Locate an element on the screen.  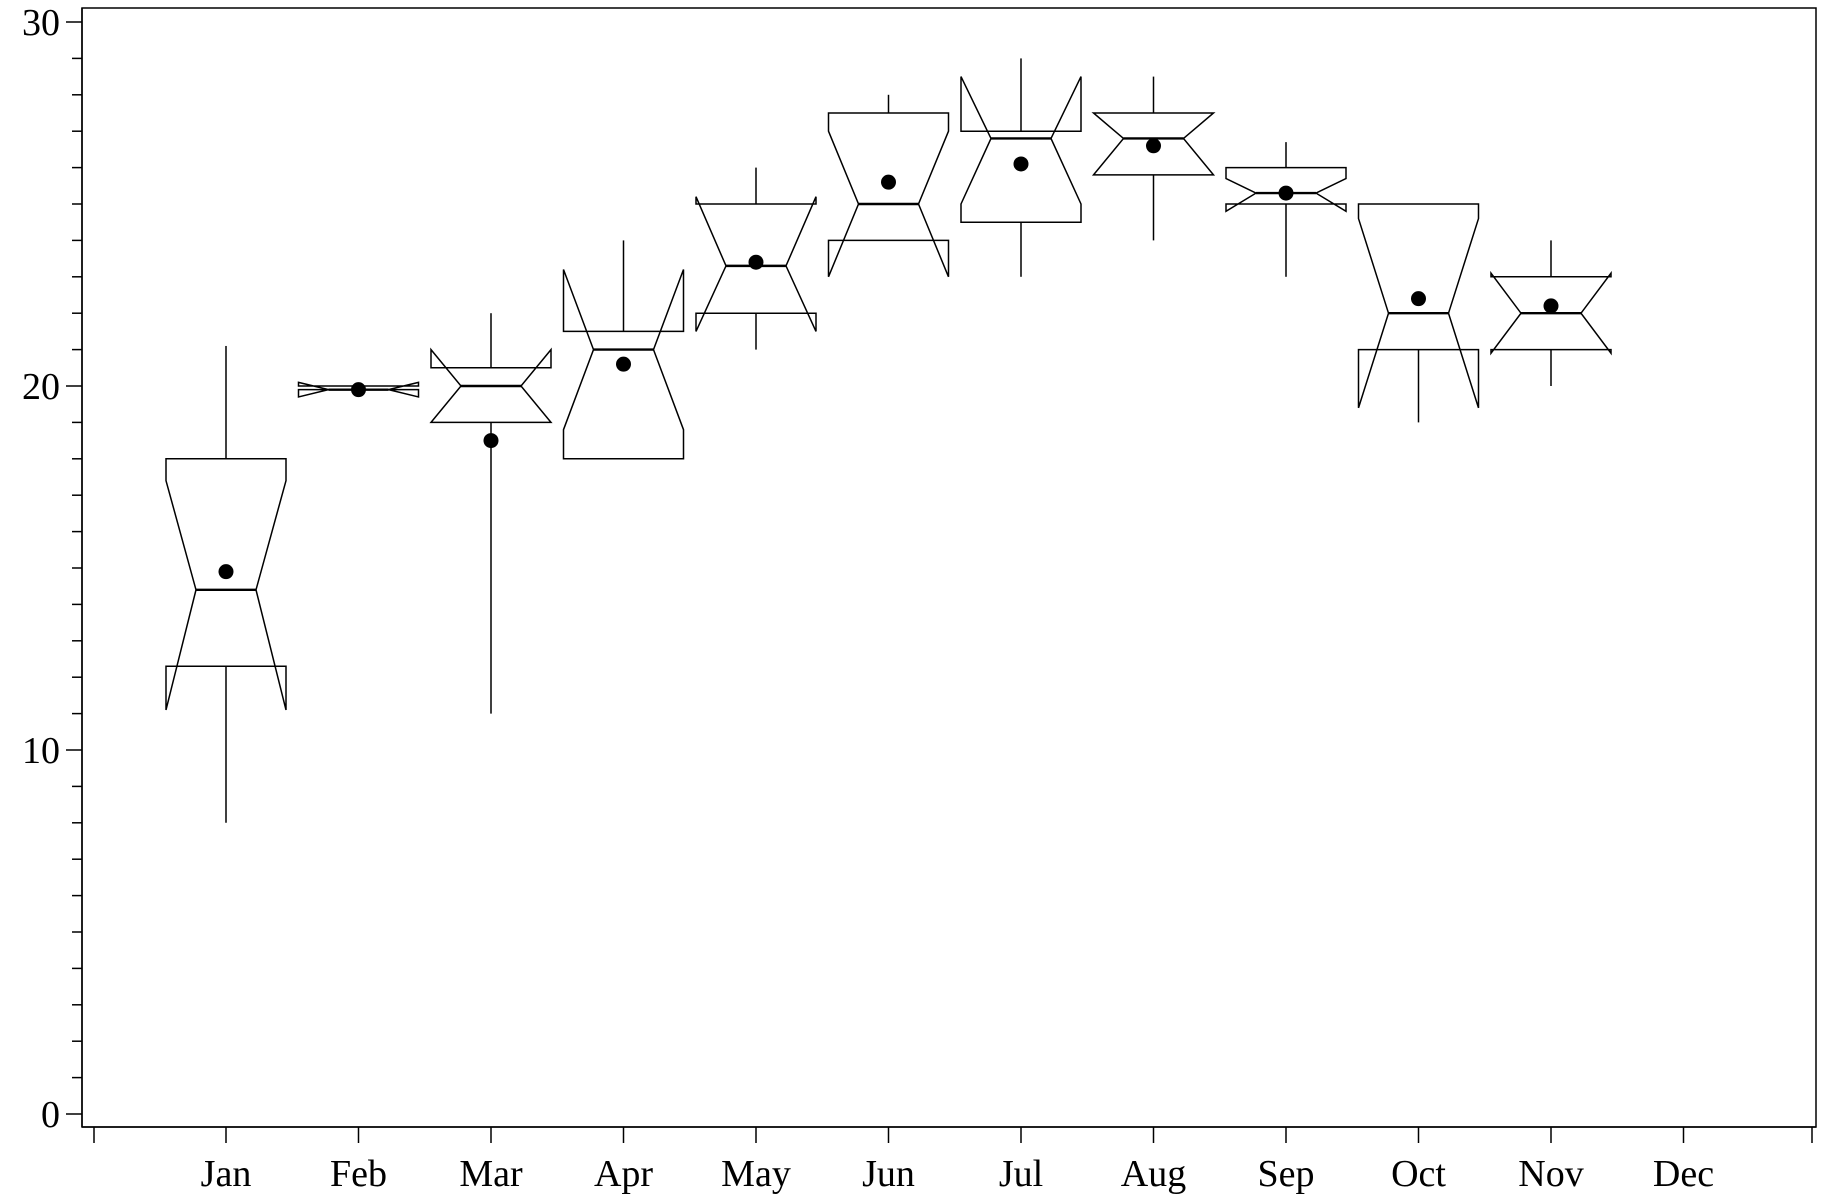
box-mar is located at coordinates (491, 513).